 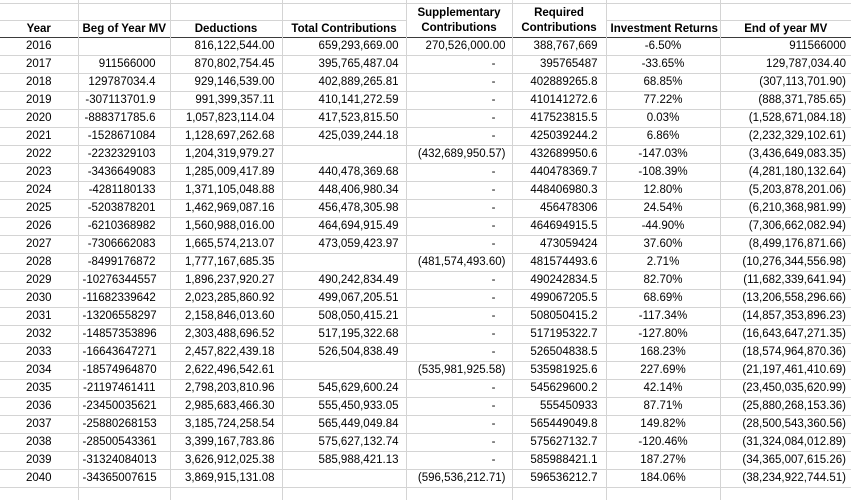 What do you see at coordinates (39, 136) in the screenshot?
I see `cell: 2021` at bounding box center [39, 136].